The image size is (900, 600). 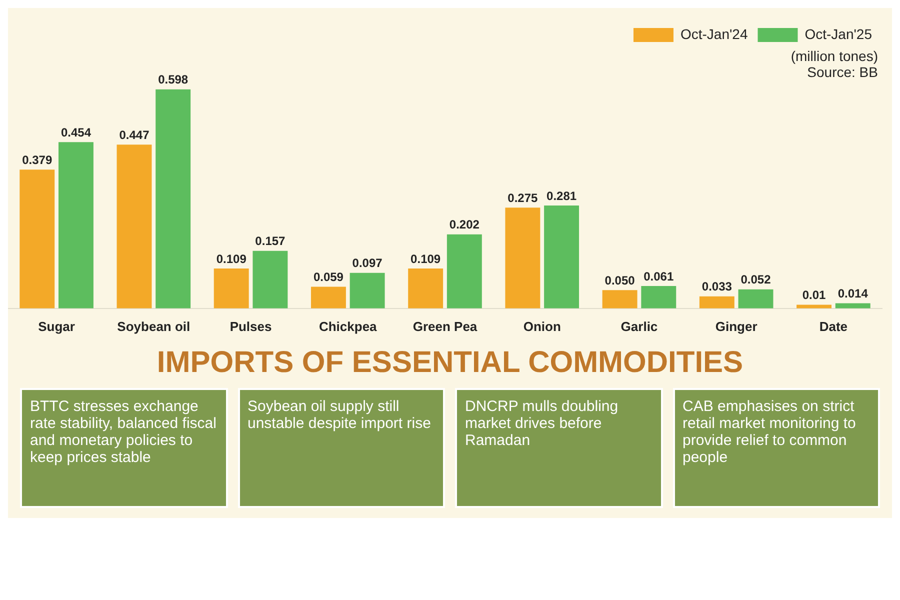 I want to click on text: CAB emphasises on strict retail market monitoring to provide relief to common people, so click(x=776, y=448).